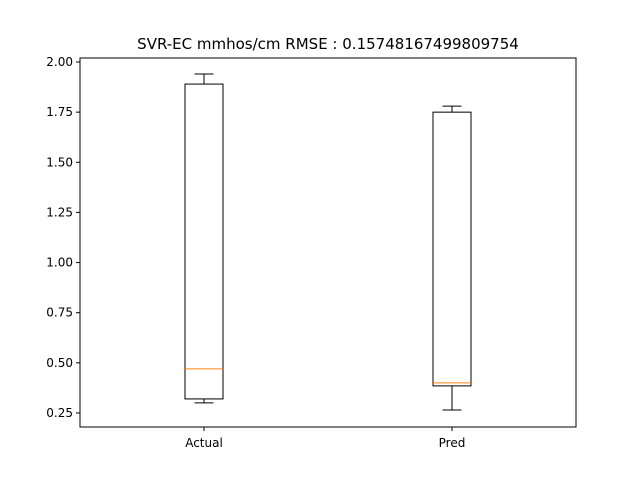 This screenshot has width=640, height=480. I want to click on y-tick-label: 1.50, so click(59, 162).